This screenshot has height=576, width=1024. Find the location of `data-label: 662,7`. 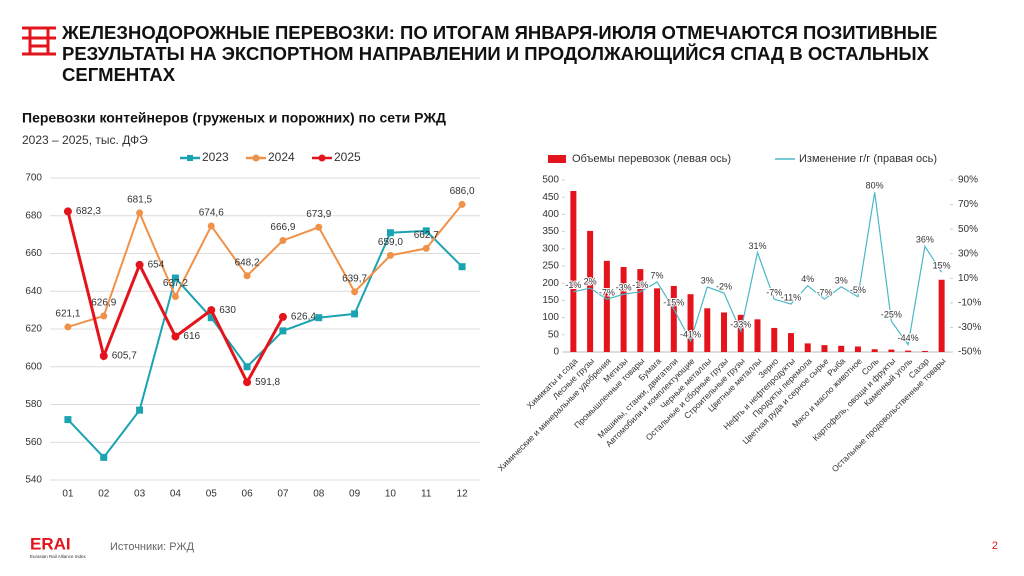

data-label: 662,7 is located at coordinates (426, 235).